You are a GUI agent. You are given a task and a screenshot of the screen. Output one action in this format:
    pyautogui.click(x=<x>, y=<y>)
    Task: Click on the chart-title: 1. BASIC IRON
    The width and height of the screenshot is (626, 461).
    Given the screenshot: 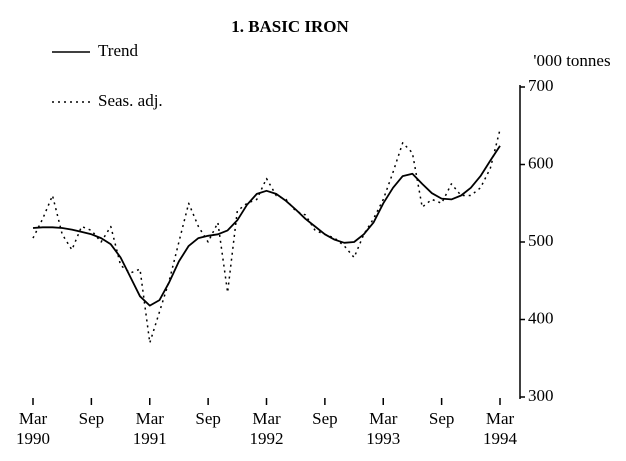 What is the action you would take?
    pyautogui.click(x=290, y=26)
    